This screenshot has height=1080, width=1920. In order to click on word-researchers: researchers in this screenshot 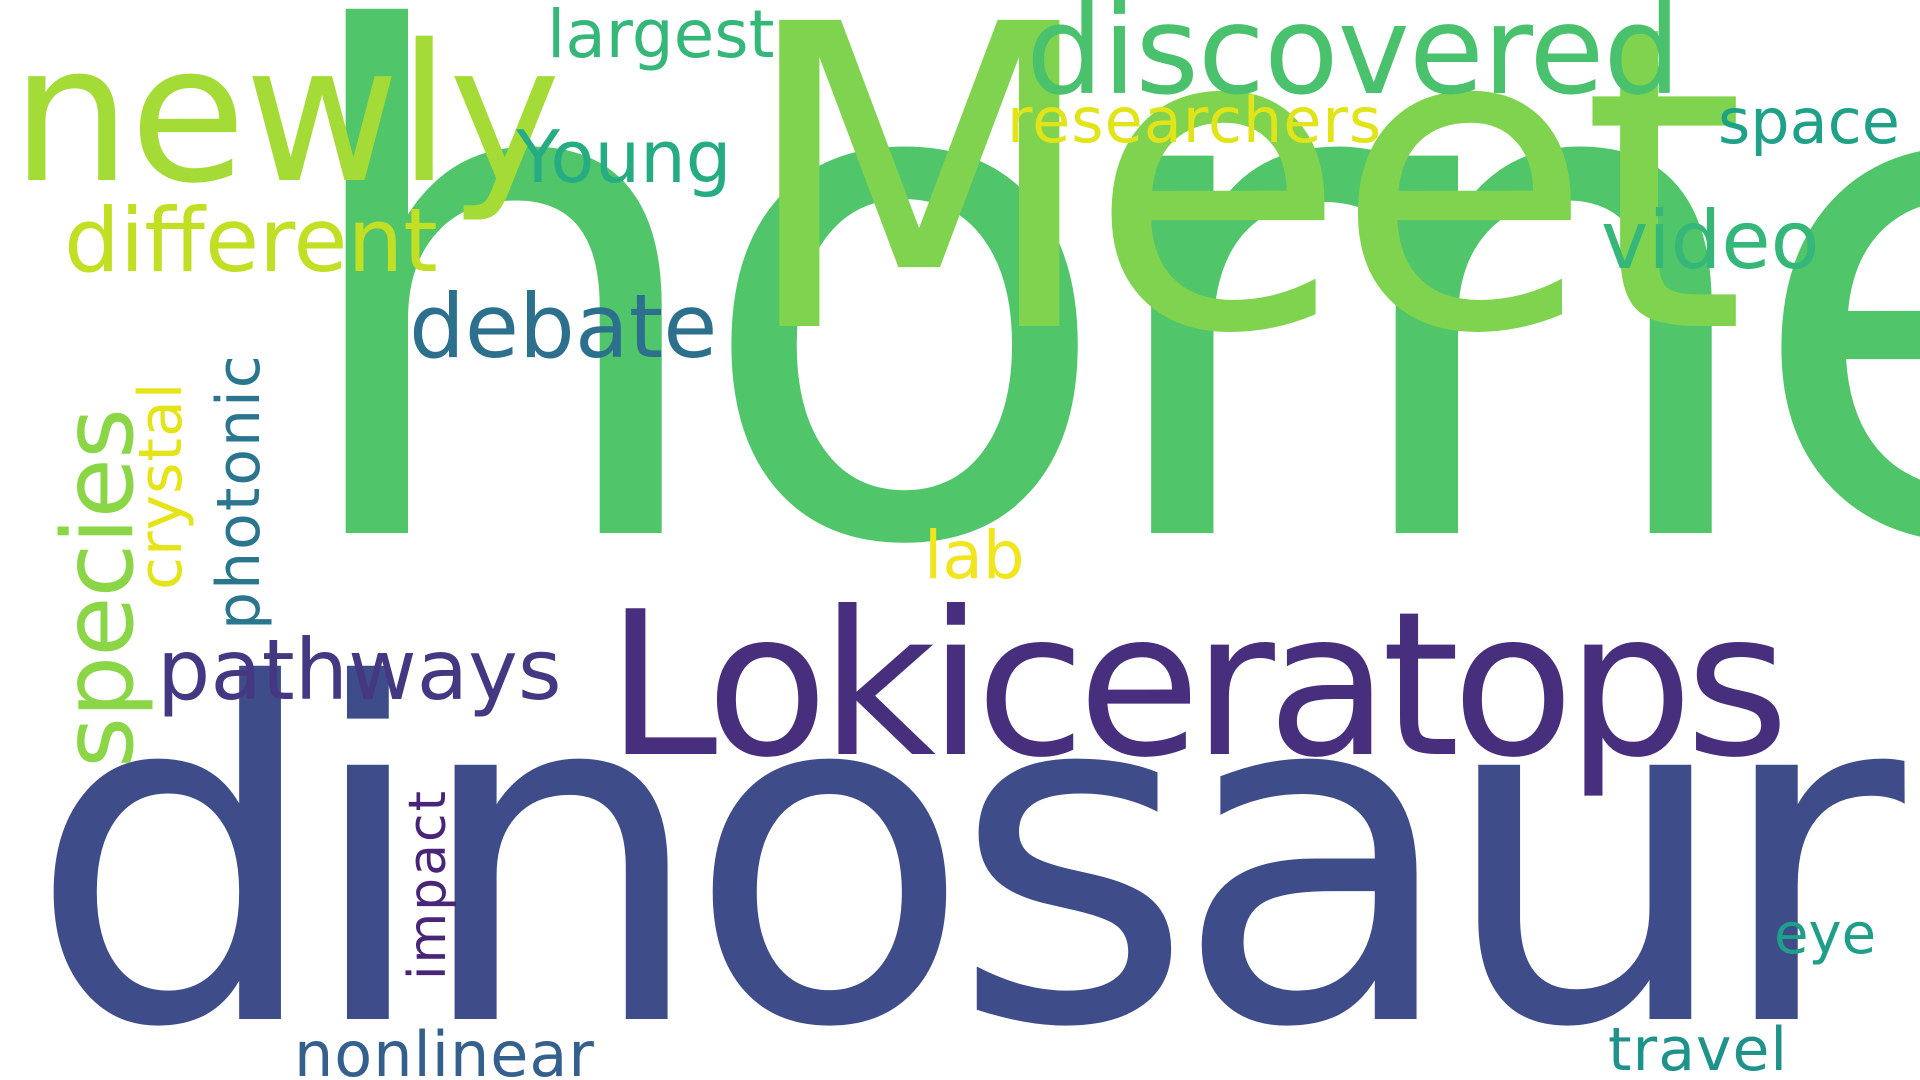, I will do `click(1195, 120)`.